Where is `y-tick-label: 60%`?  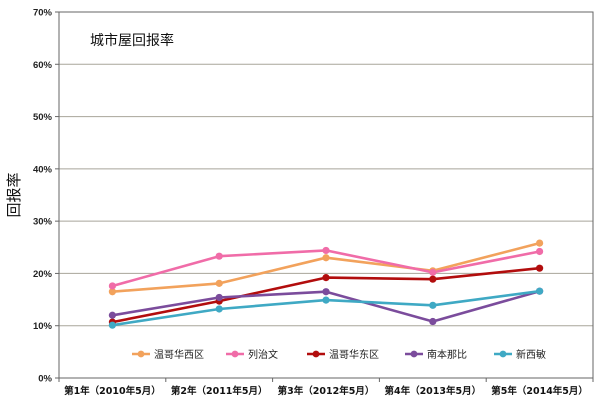 y-tick-label: 60% is located at coordinates (43, 65).